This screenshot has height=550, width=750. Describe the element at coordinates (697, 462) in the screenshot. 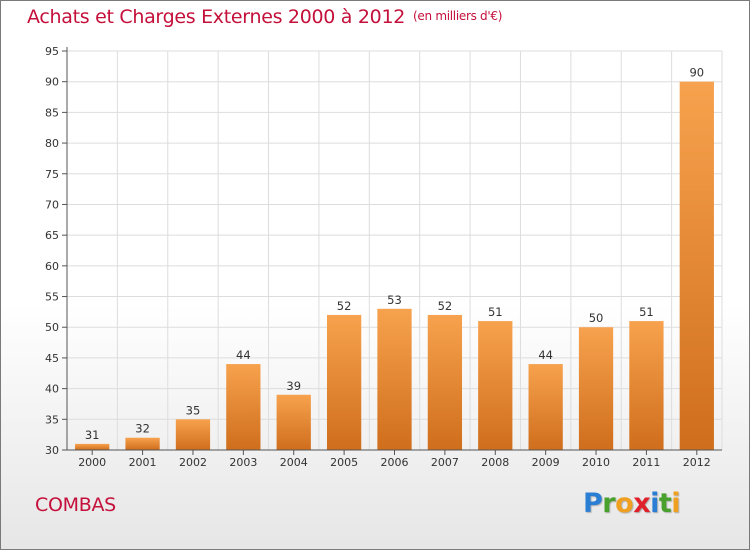

I see `x-tick-label: 2012` at that location.